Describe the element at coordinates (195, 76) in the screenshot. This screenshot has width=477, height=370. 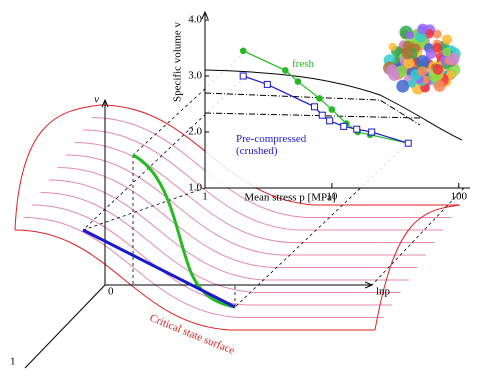
I see `y-tick-label: 3.0` at that location.